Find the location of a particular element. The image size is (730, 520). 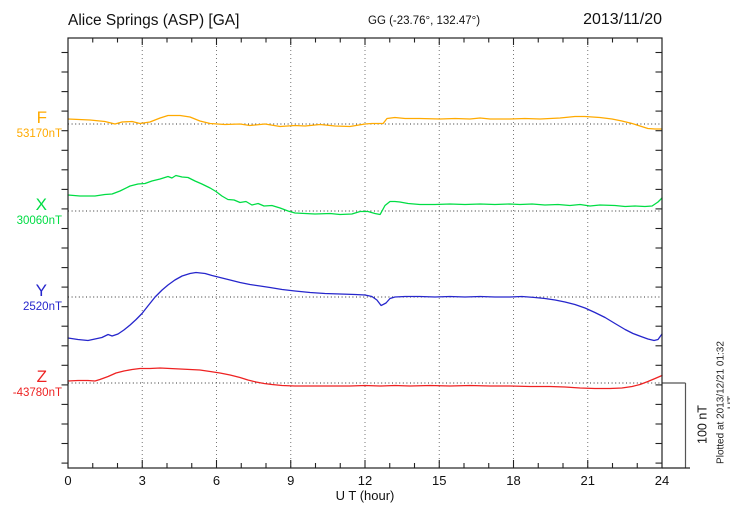

component-baseline-value-Z: -43780nT is located at coordinates (37, 393).